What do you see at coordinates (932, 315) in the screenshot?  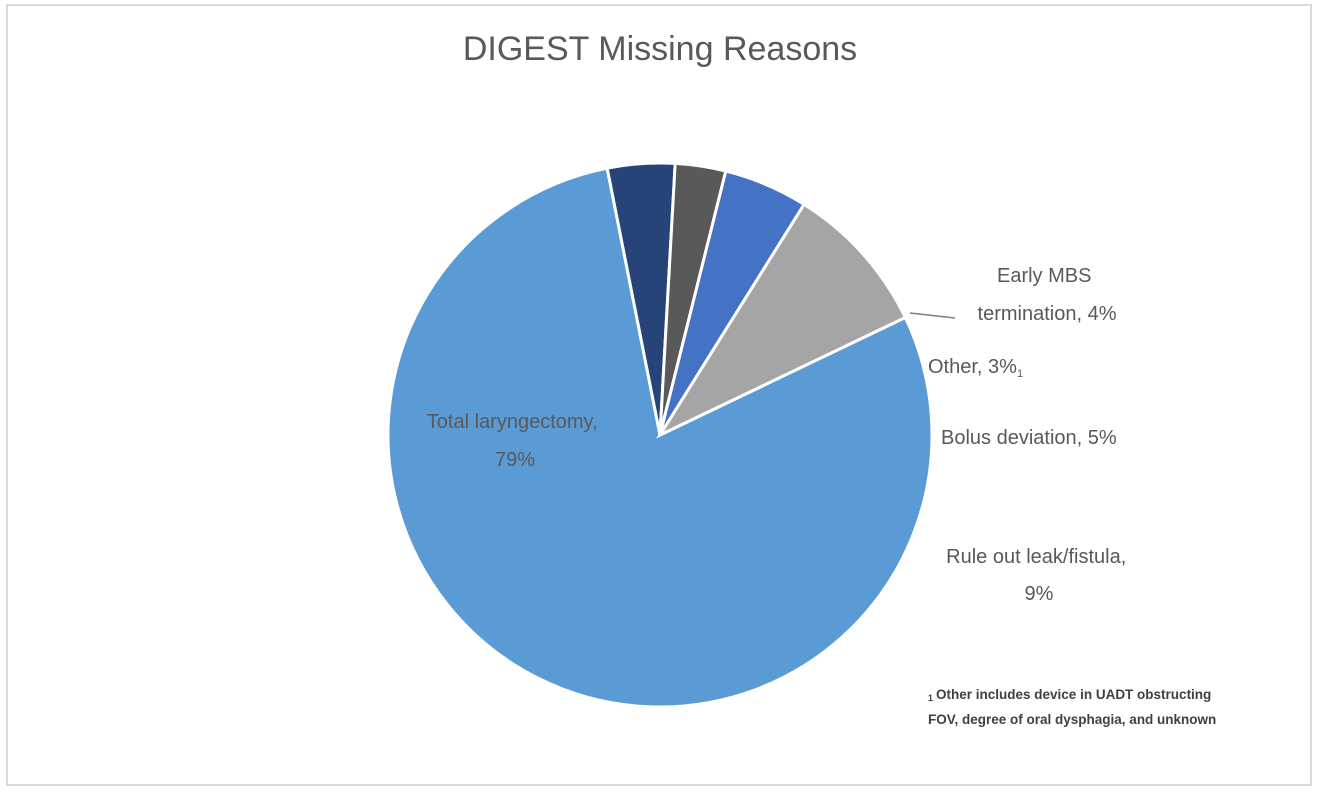 I see `leader-line-early-mbs` at bounding box center [932, 315].